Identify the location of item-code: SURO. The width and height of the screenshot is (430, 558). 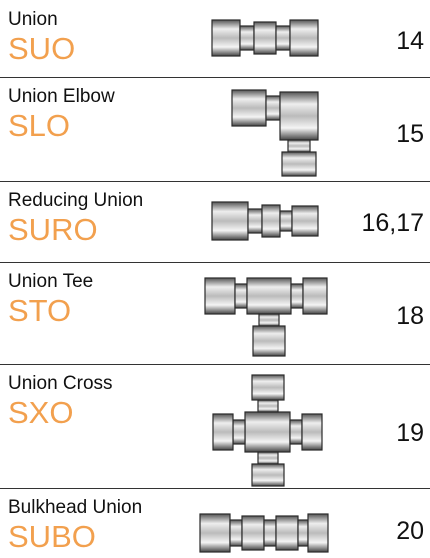
(53, 229).